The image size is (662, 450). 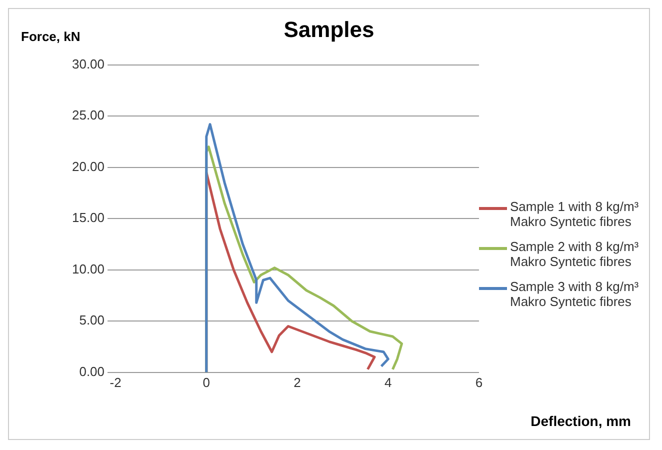 What do you see at coordinates (92, 320) in the screenshot?
I see `y-tick-label: 5.00` at bounding box center [92, 320].